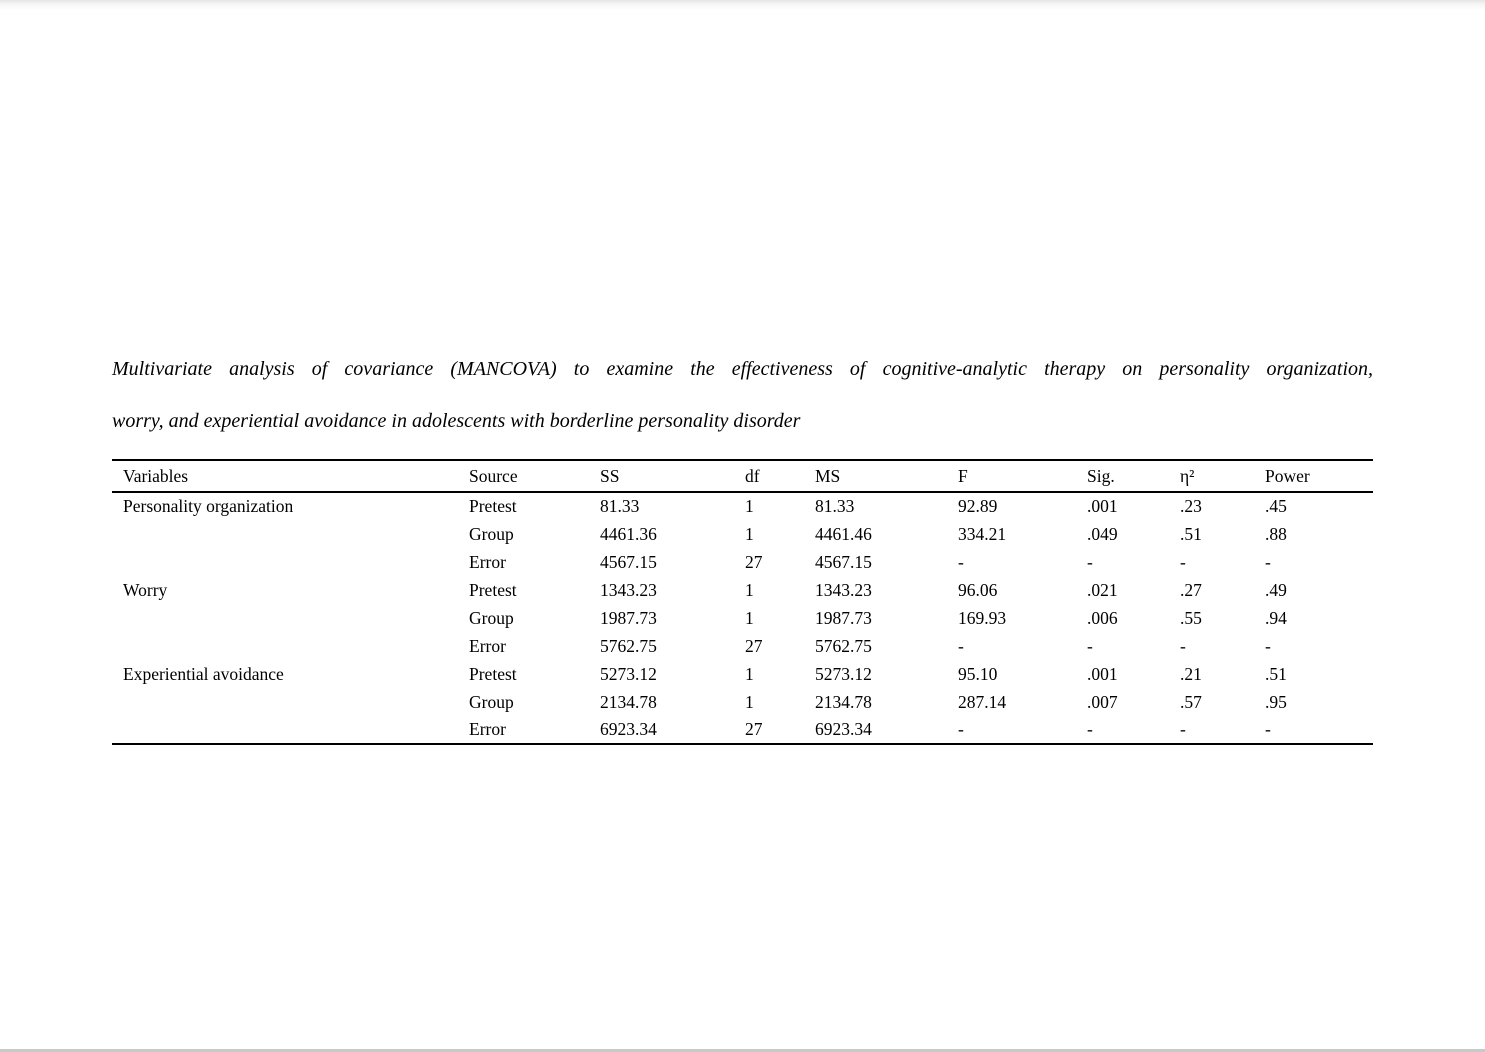  I want to click on cell-ss: 81.33, so click(620, 506).